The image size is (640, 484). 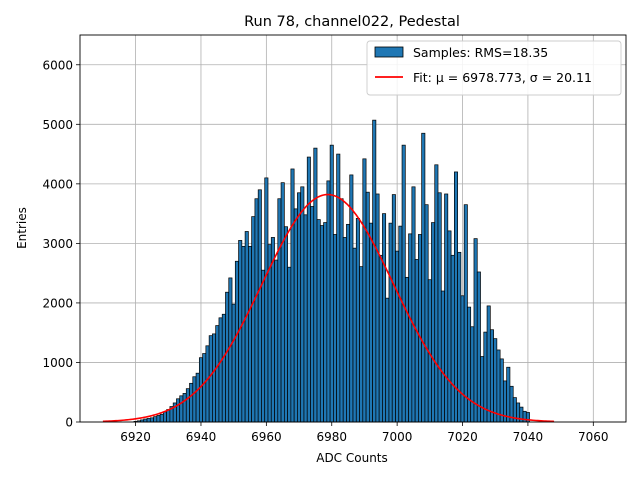 What do you see at coordinates (69, 423) in the screenshot?
I see `y-tick-label: 0` at bounding box center [69, 423].